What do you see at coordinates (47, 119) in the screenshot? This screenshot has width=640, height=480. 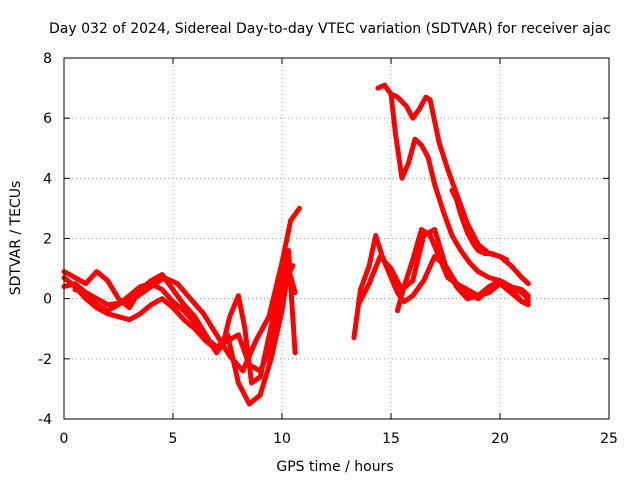 I see `y-tick-label: 6` at bounding box center [47, 119].